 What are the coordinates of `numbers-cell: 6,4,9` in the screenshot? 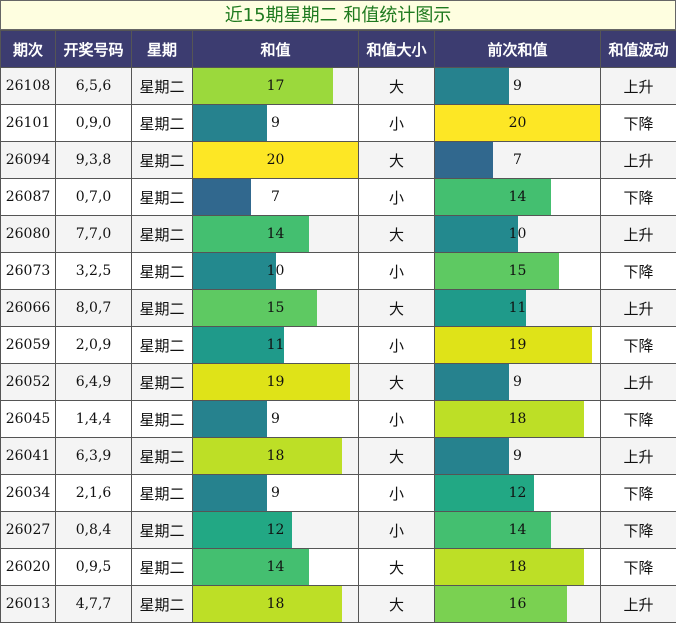 It's located at (94, 382).